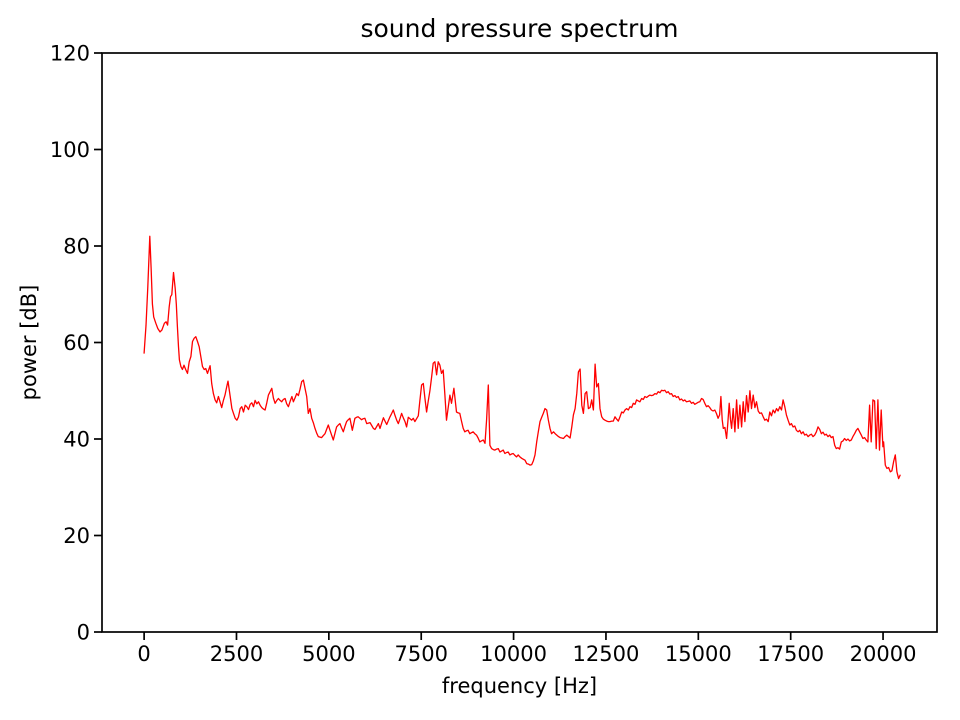 The image size is (960, 720). Describe the element at coordinates (513, 654) in the screenshot. I see `x-tick-label: 10000` at that location.